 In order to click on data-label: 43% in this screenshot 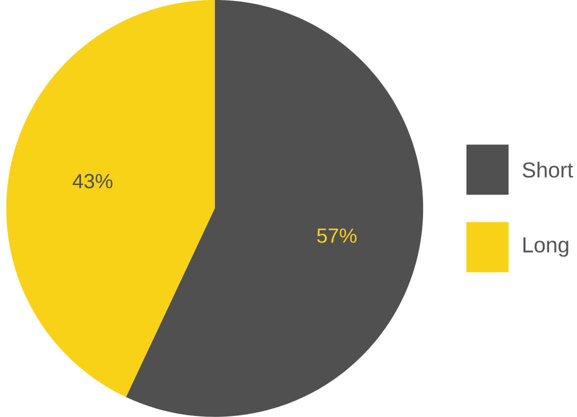, I will do `click(92, 181)`.